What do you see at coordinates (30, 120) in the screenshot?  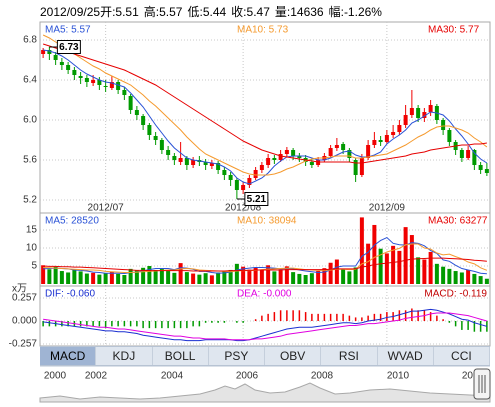 I see `y-tick-label: 6.0` at bounding box center [30, 120].